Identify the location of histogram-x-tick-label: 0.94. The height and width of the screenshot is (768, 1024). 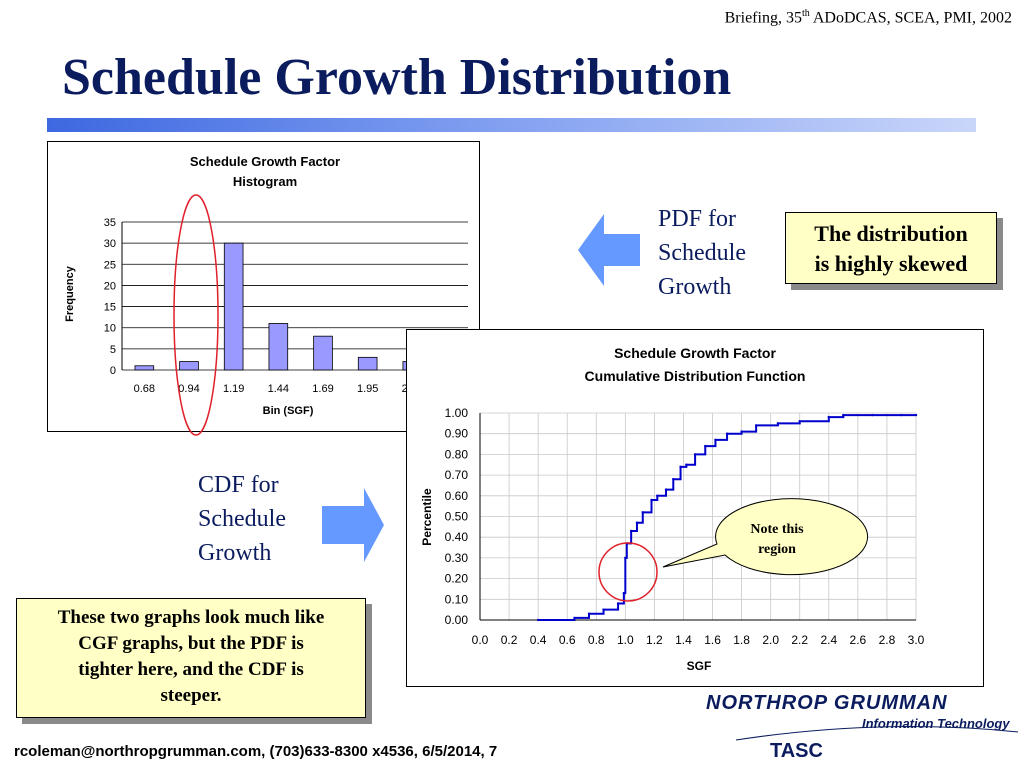
(188, 389).